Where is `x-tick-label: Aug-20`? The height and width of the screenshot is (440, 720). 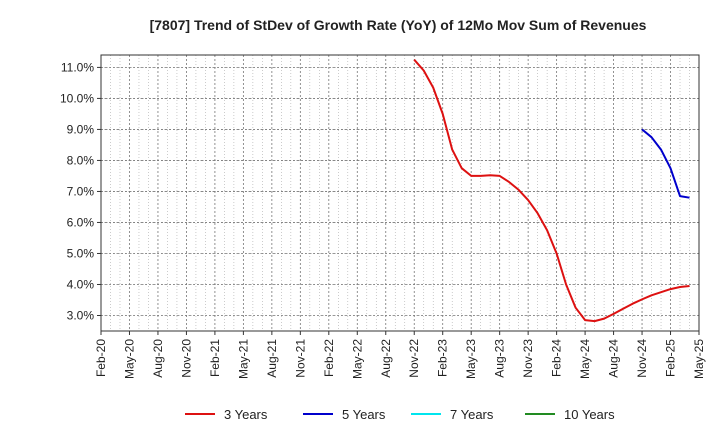
x-tick-label: Aug-20 is located at coordinates (158, 358).